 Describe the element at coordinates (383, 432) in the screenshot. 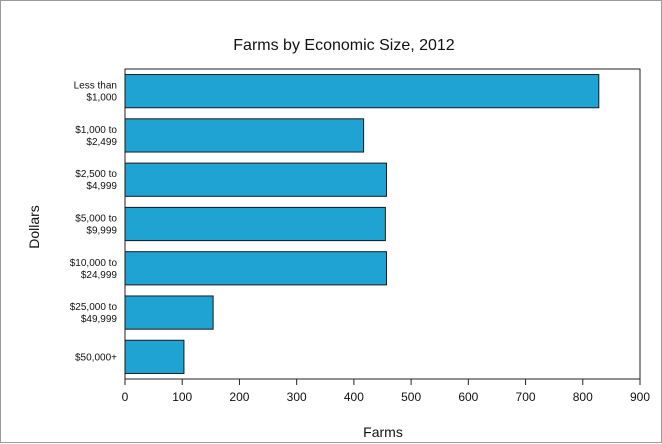

I see `x-axis-label: Farms` at that location.